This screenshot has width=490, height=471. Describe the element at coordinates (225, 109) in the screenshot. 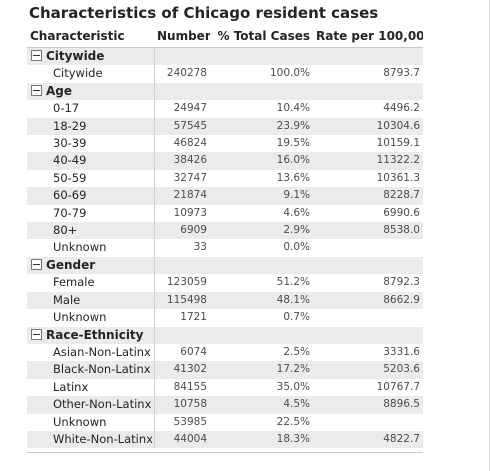

I see `table-row: 0-17 24947 10.4% 4496.2` at that location.